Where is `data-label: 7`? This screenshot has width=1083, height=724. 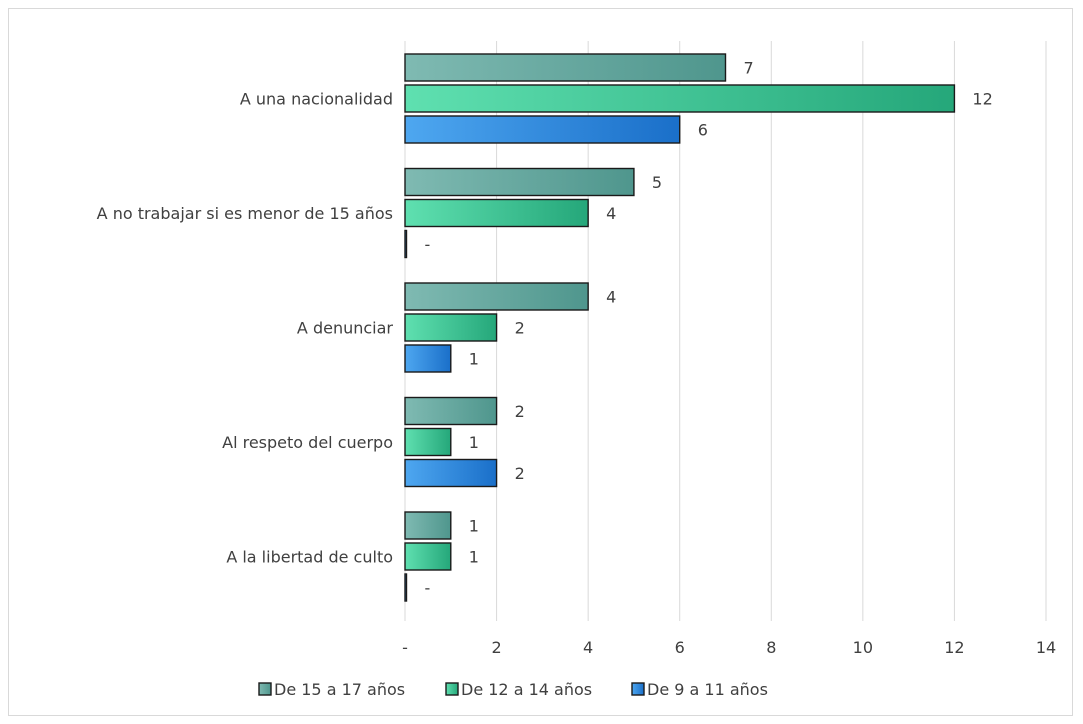 data-label: 7 is located at coordinates (749, 68).